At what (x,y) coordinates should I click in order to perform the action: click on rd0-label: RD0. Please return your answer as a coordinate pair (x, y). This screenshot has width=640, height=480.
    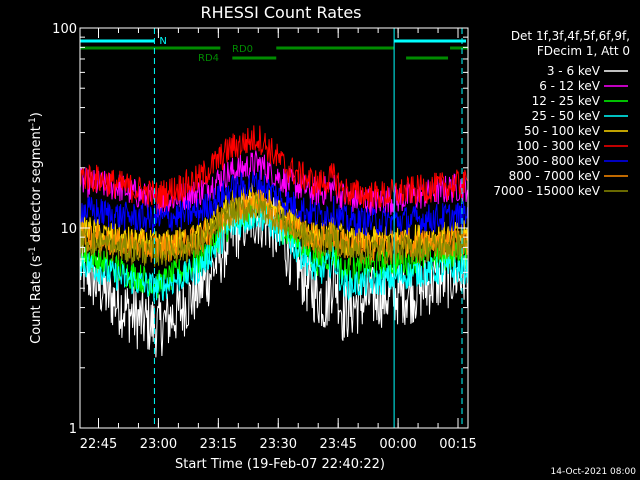
    Looking at the image, I should click on (242, 49).